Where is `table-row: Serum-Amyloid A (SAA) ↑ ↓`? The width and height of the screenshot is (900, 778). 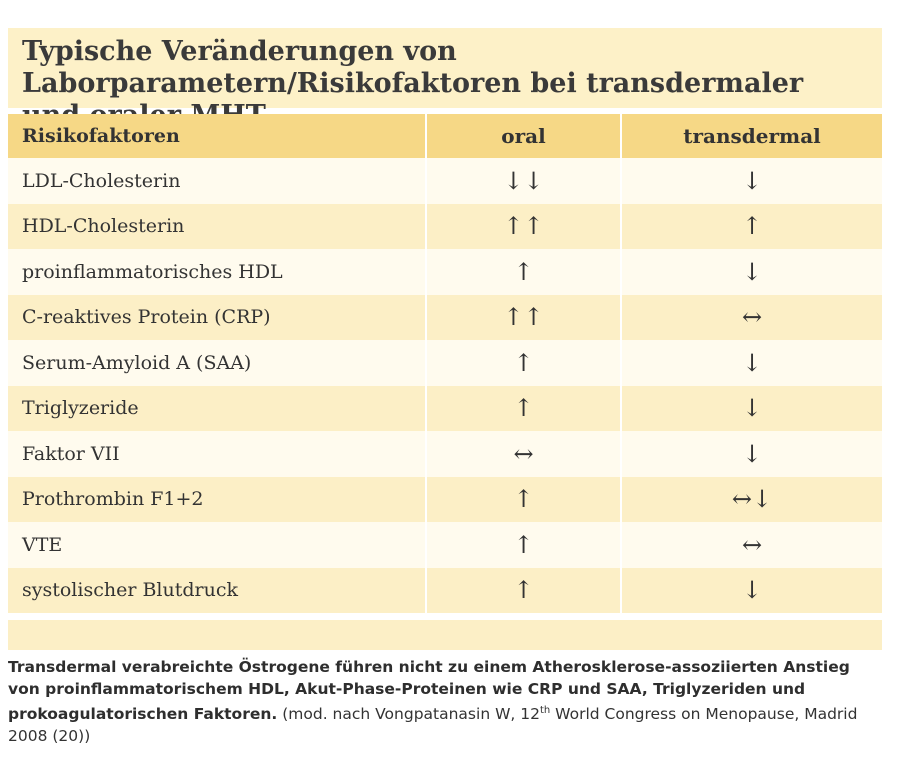
table-row: Serum-Amyloid A (SAA) ↑ ↓ is located at coordinates (445, 363).